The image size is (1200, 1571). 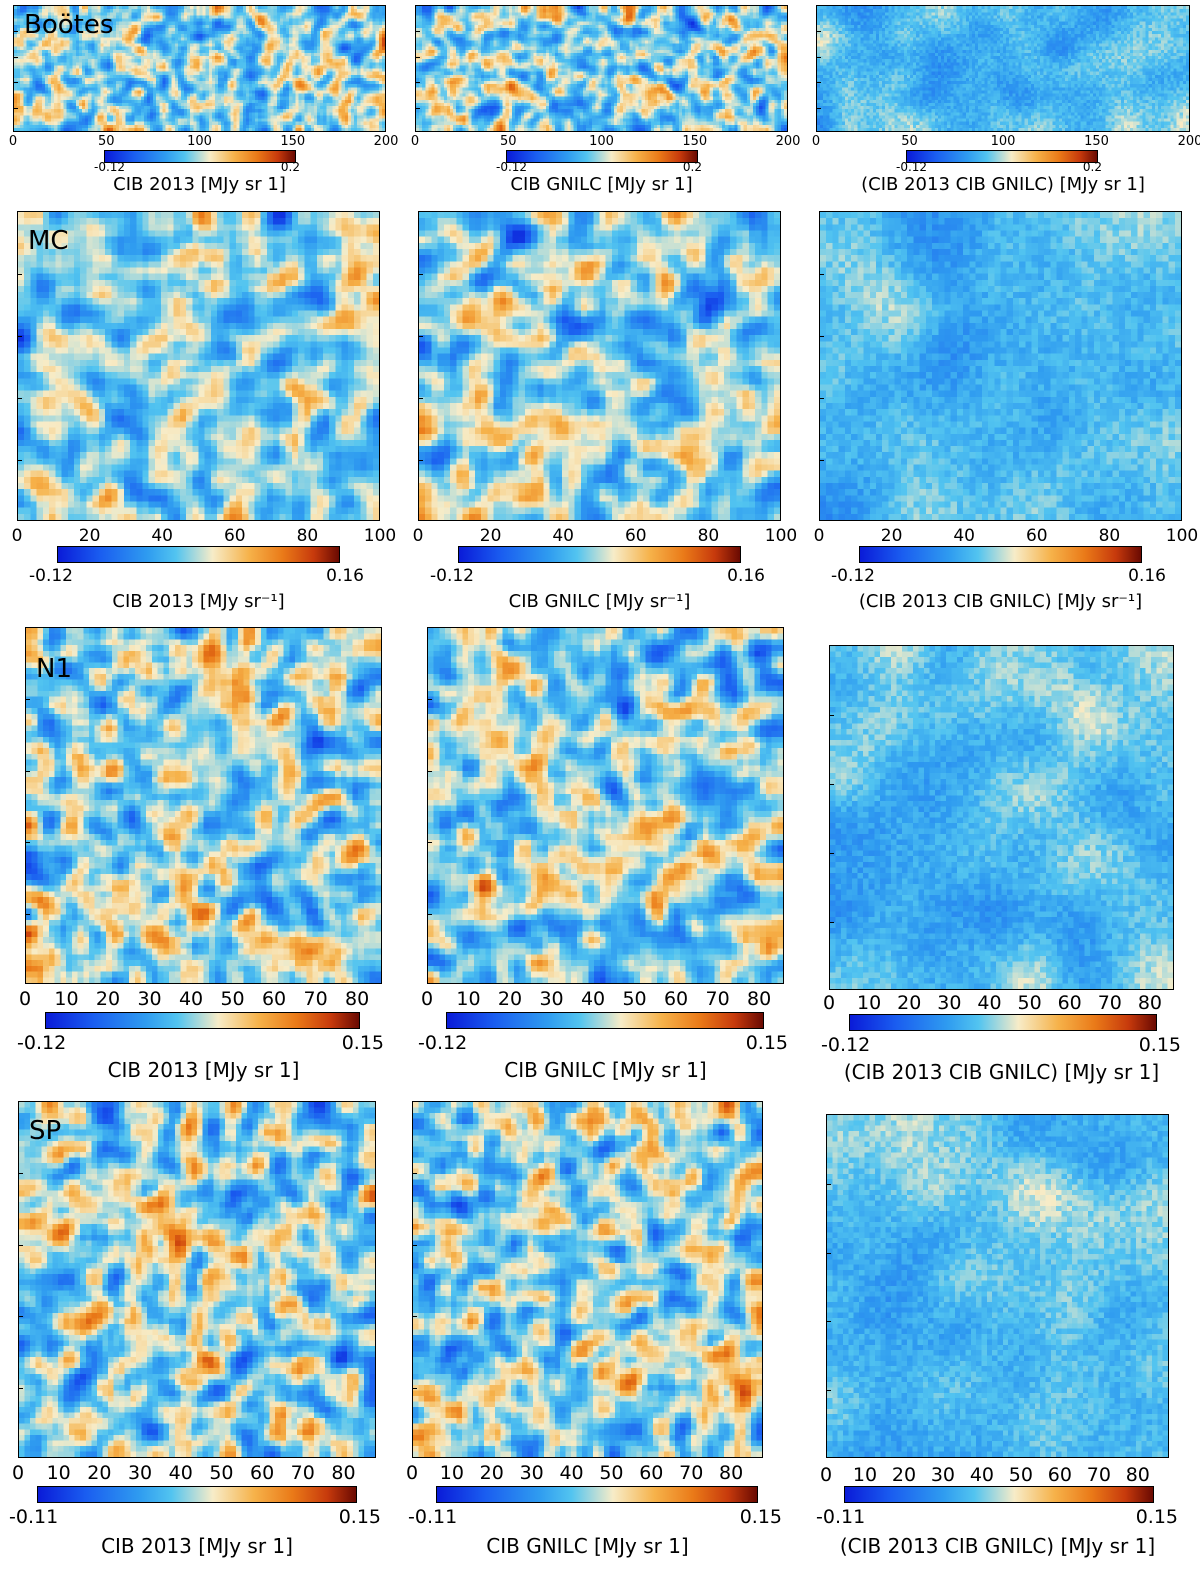 What do you see at coordinates (198, 366) in the screenshot?
I see `map-mc-cib2013: MC` at bounding box center [198, 366].